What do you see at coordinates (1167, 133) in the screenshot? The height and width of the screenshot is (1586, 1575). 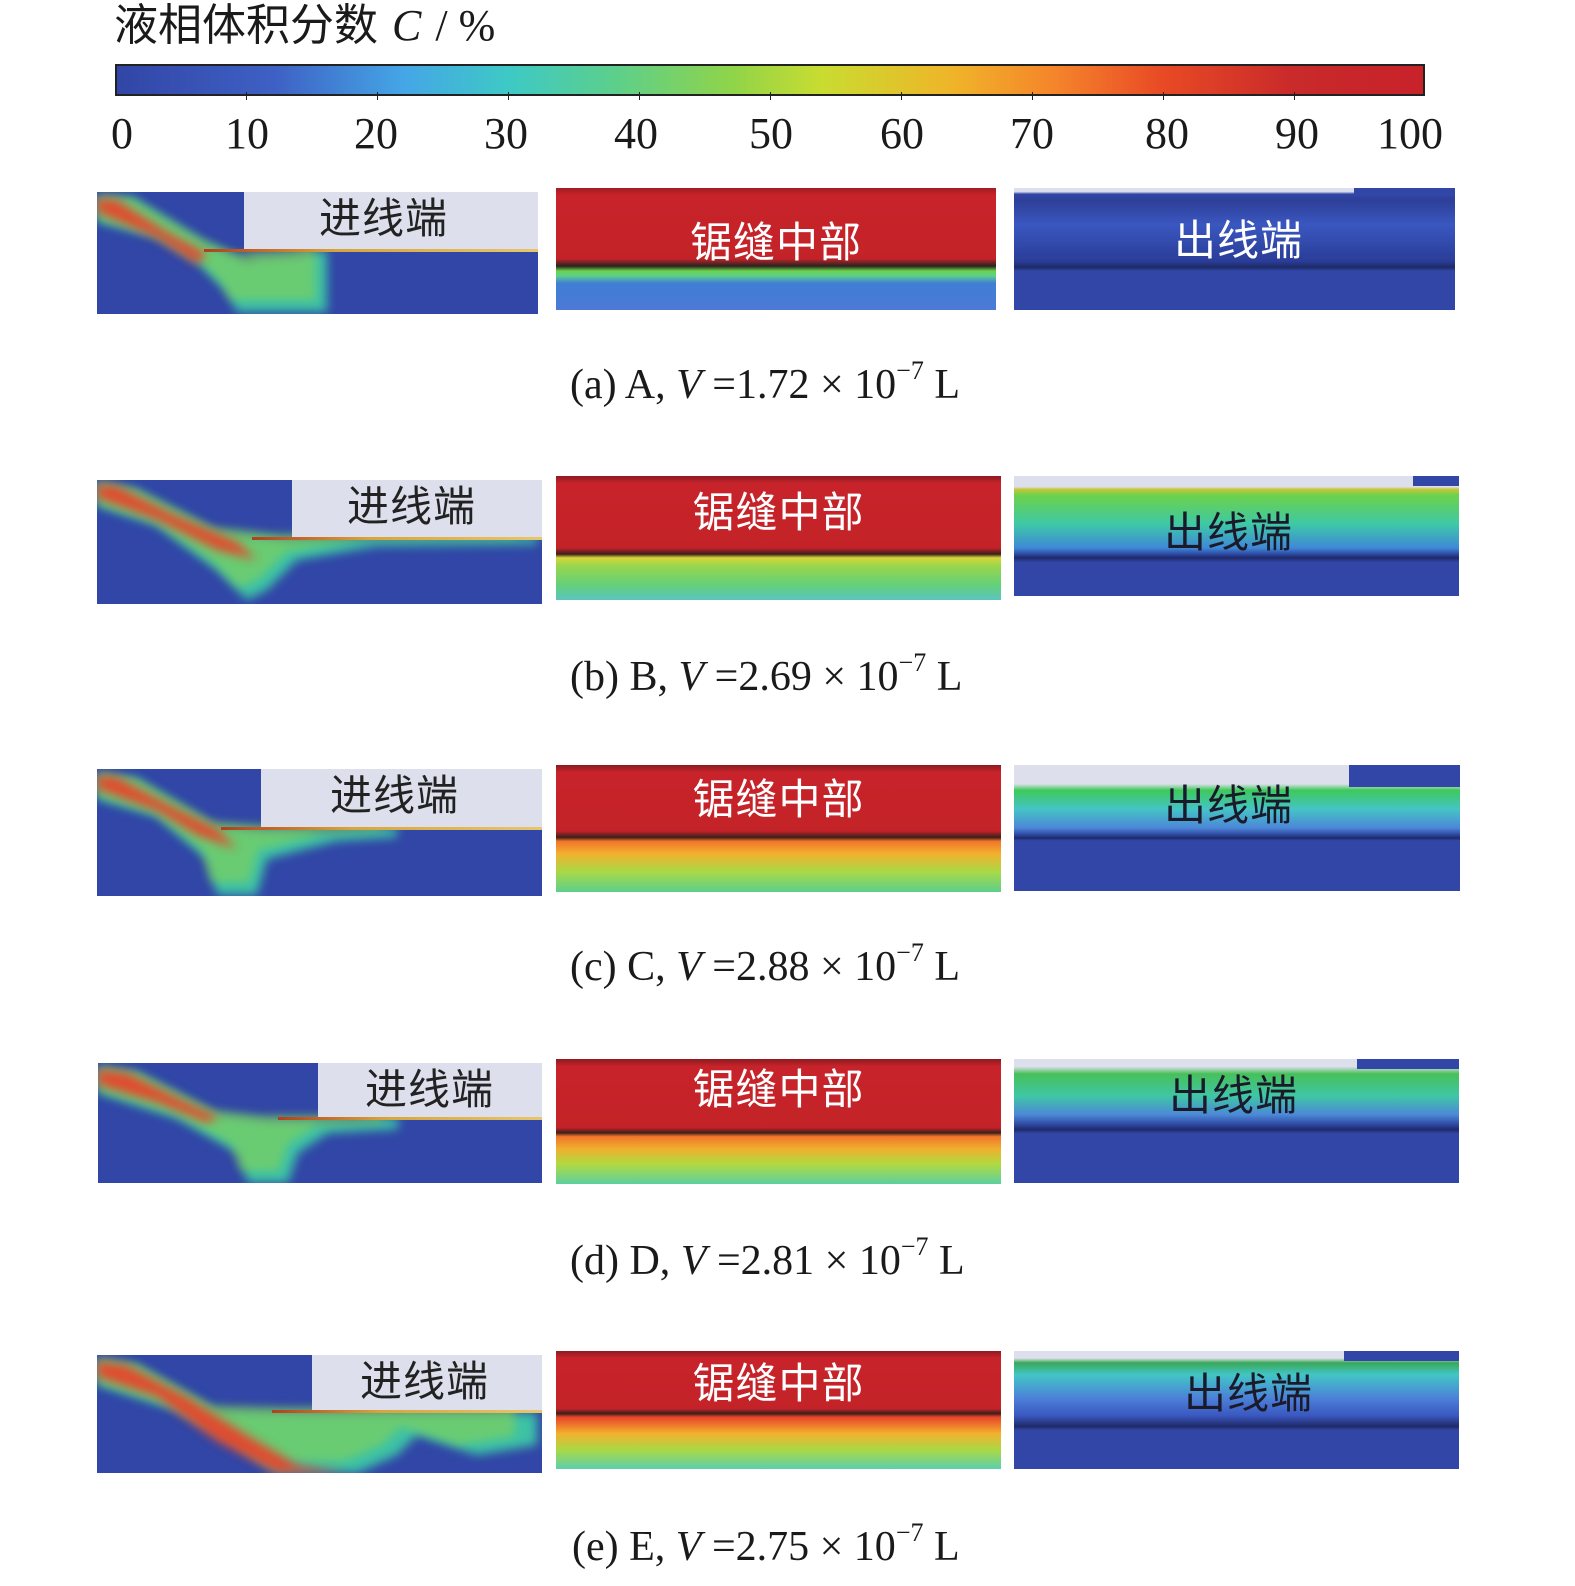 I see `colorbar-tick-label: 80` at bounding box center [1167, 133].